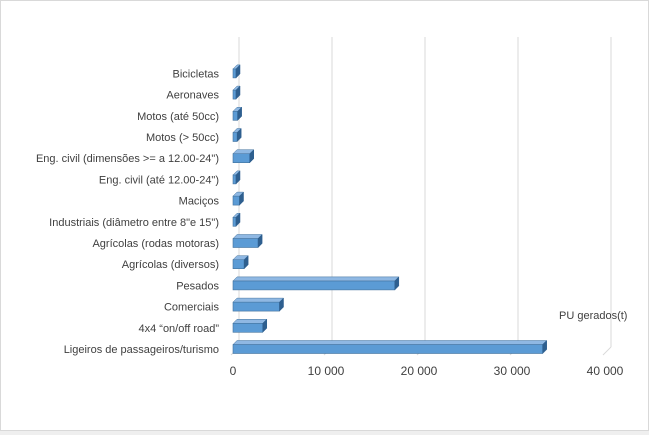 The image size is (649, 435). What do you see at coordinates (197, 286) in the screenshot?
I see `category-label: Pesados` at bounding box center [197, 286].